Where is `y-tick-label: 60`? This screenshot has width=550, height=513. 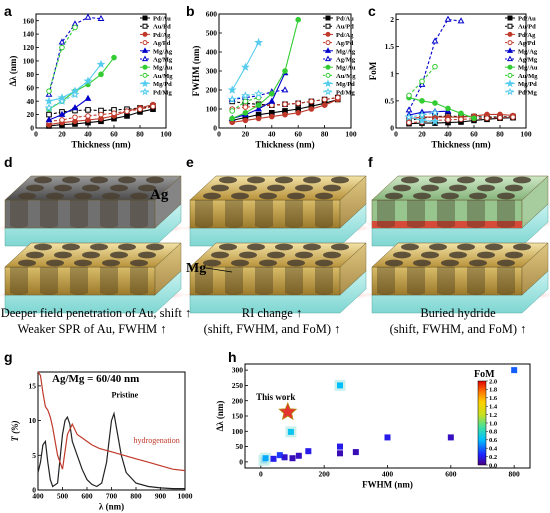
y-tick-label: 60 is located at coordinates (31, 87).